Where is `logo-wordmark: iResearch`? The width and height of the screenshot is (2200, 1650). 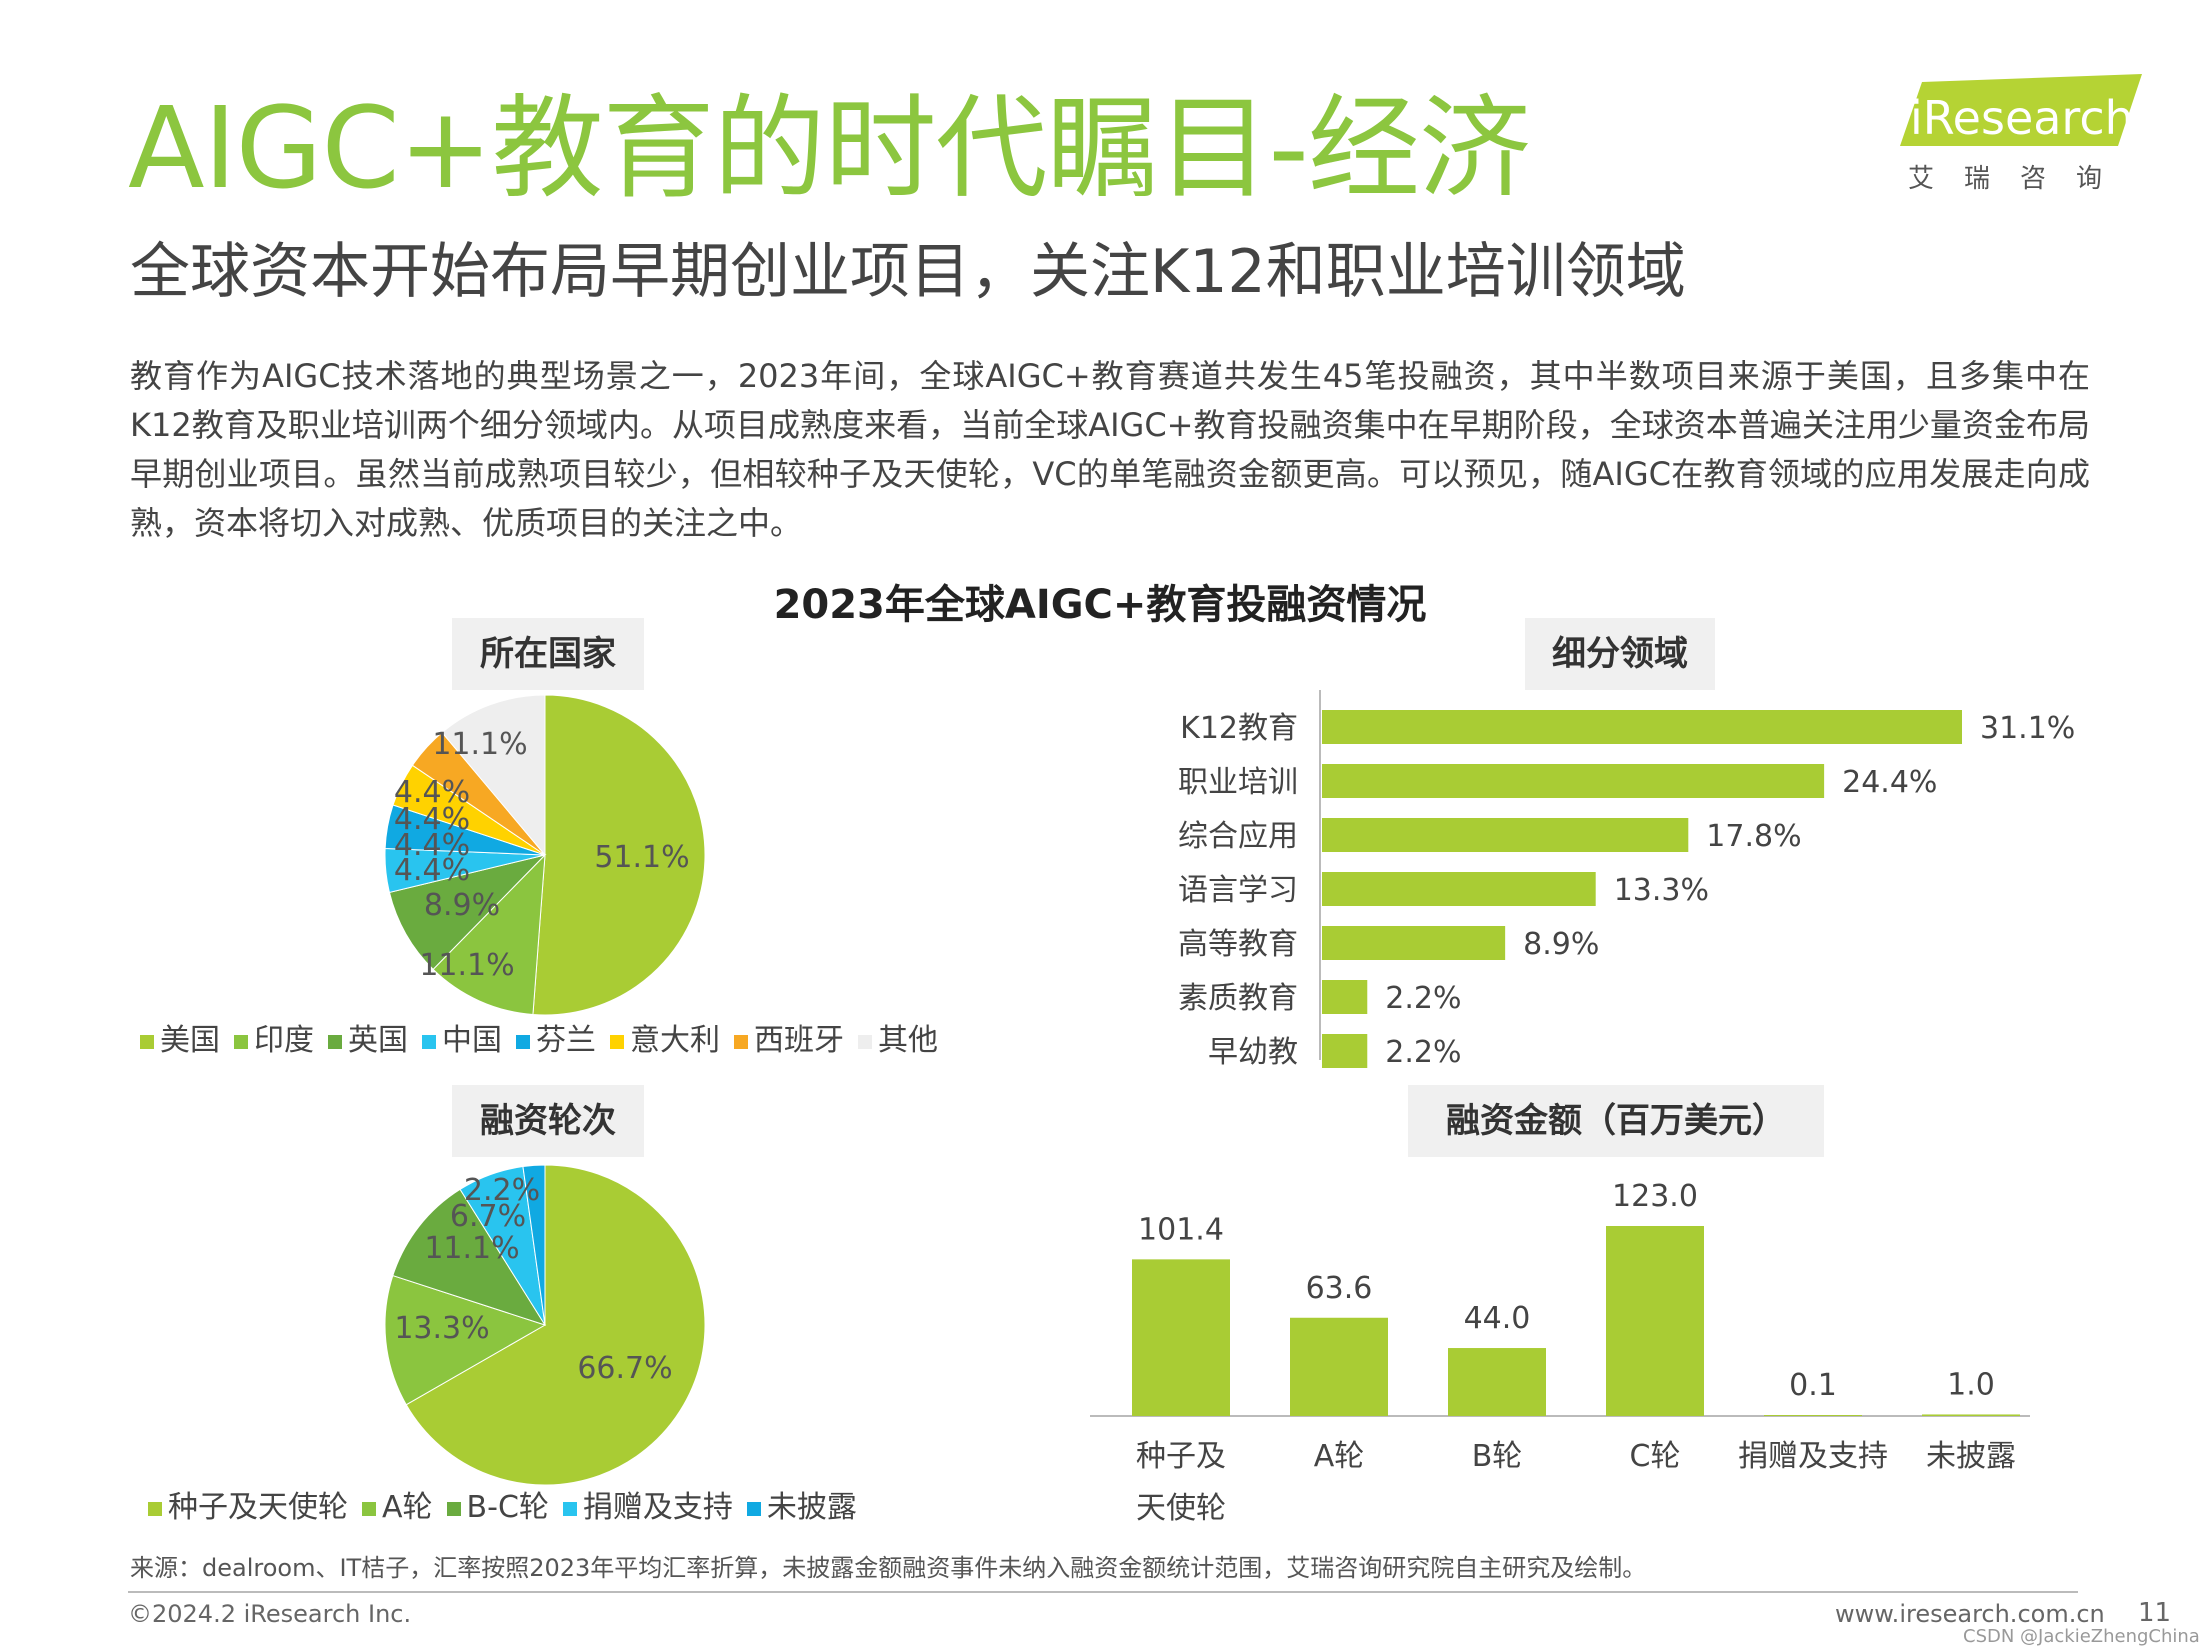
logo-wordmark: iResearch is located at coordinates (2022, 118).